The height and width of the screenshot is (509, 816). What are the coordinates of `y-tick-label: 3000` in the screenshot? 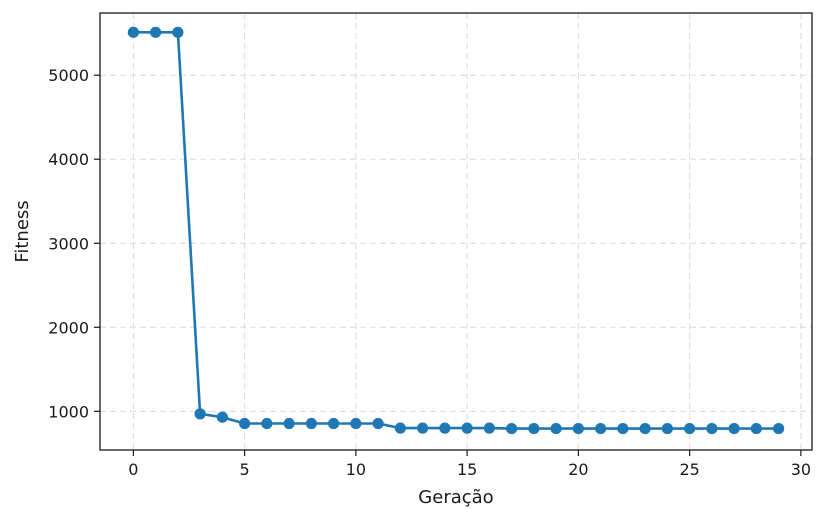 It's located at (68, 243).